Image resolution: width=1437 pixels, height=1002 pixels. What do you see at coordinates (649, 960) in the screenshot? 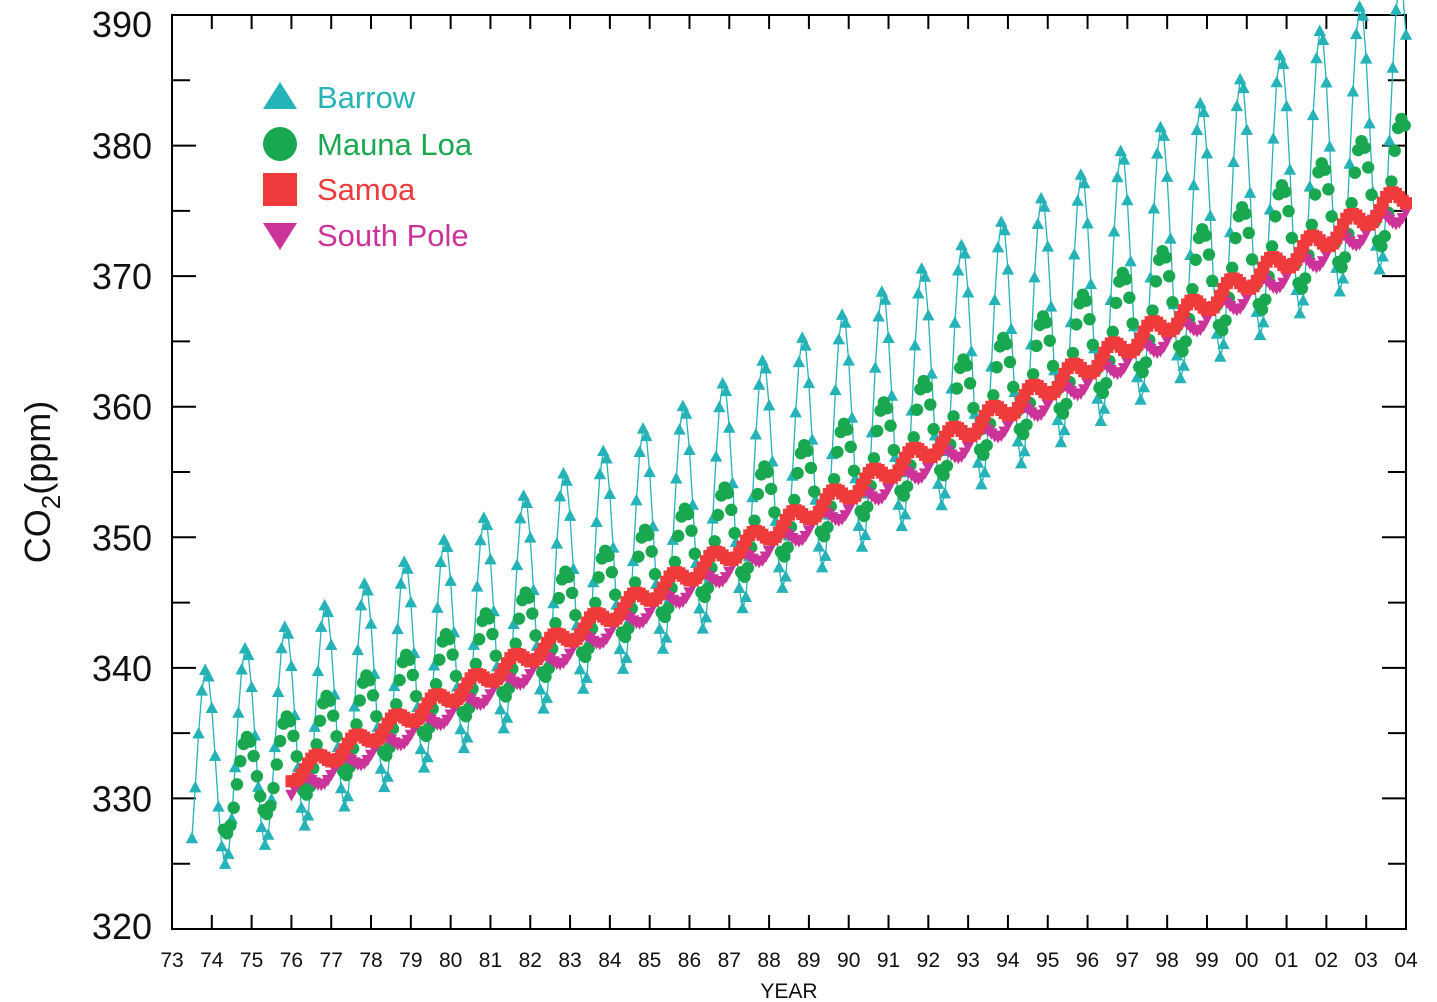
I see `x-tick-label: 85` at bounding box center [649, 960].